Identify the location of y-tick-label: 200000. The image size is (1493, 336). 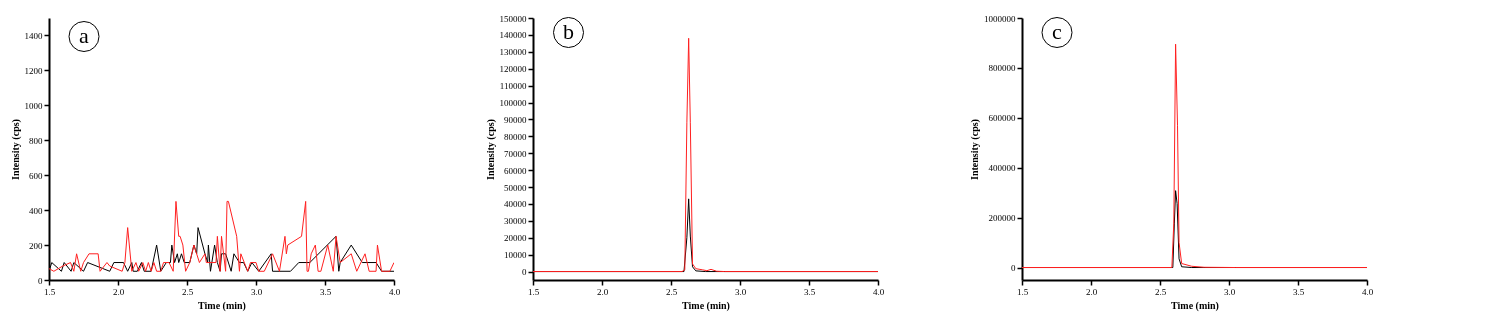
(1002, 218).